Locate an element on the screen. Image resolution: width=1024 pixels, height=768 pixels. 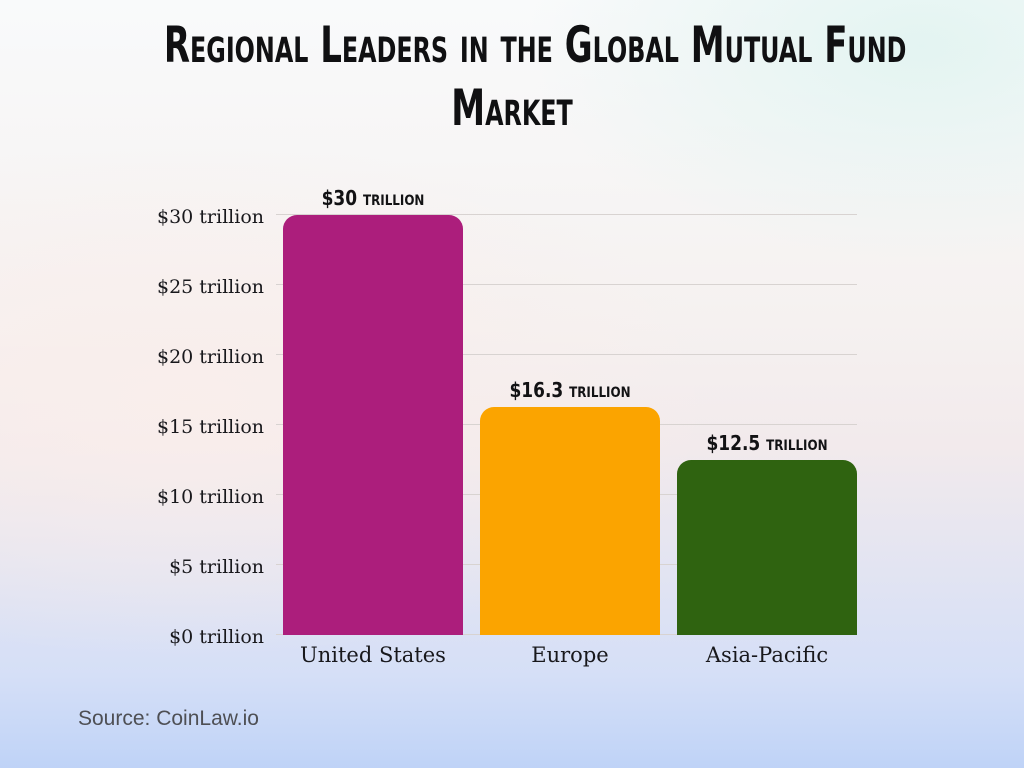
y-tick-label: $25 trillion is located at coordinates (210, 287).